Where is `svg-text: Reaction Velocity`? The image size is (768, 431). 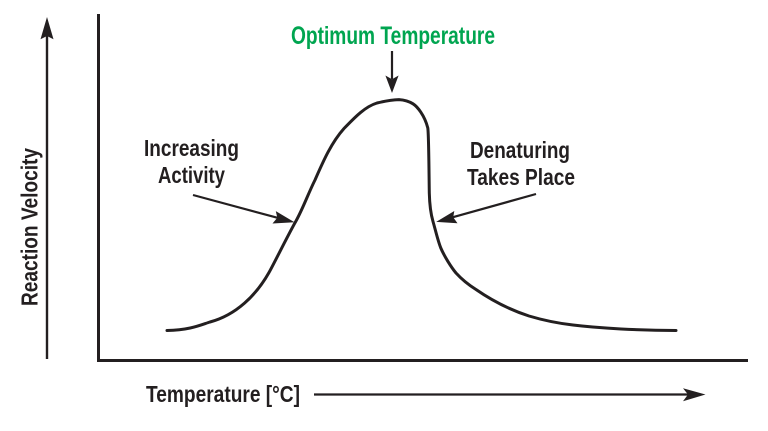
svg-text: Reaction Velocity is located at coordinates (30, 227).